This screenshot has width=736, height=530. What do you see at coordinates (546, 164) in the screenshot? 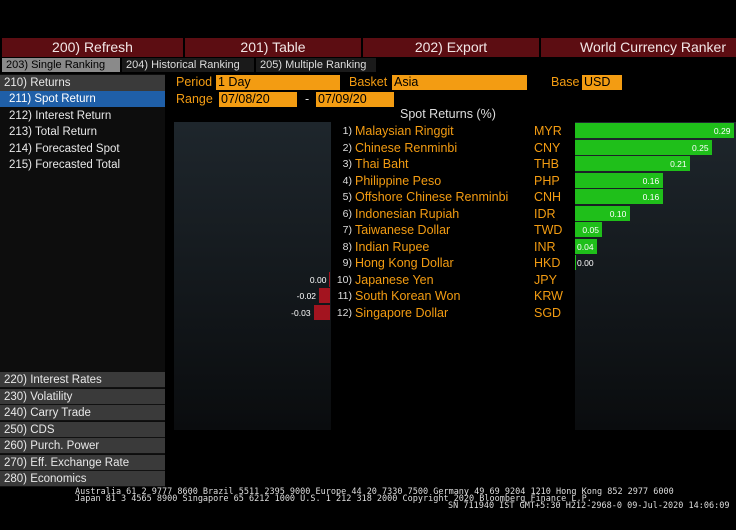
I see `currency-code: THB` at bounding box center [546, 164].